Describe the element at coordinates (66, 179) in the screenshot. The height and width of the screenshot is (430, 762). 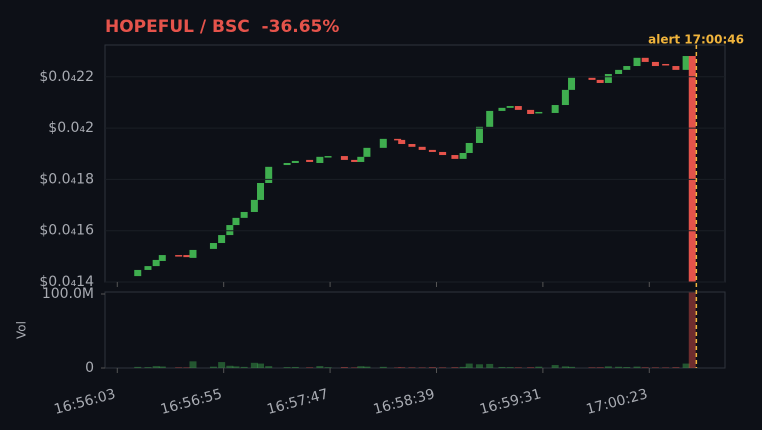
I see `y-tick-label: $0.0₄18` at that location.